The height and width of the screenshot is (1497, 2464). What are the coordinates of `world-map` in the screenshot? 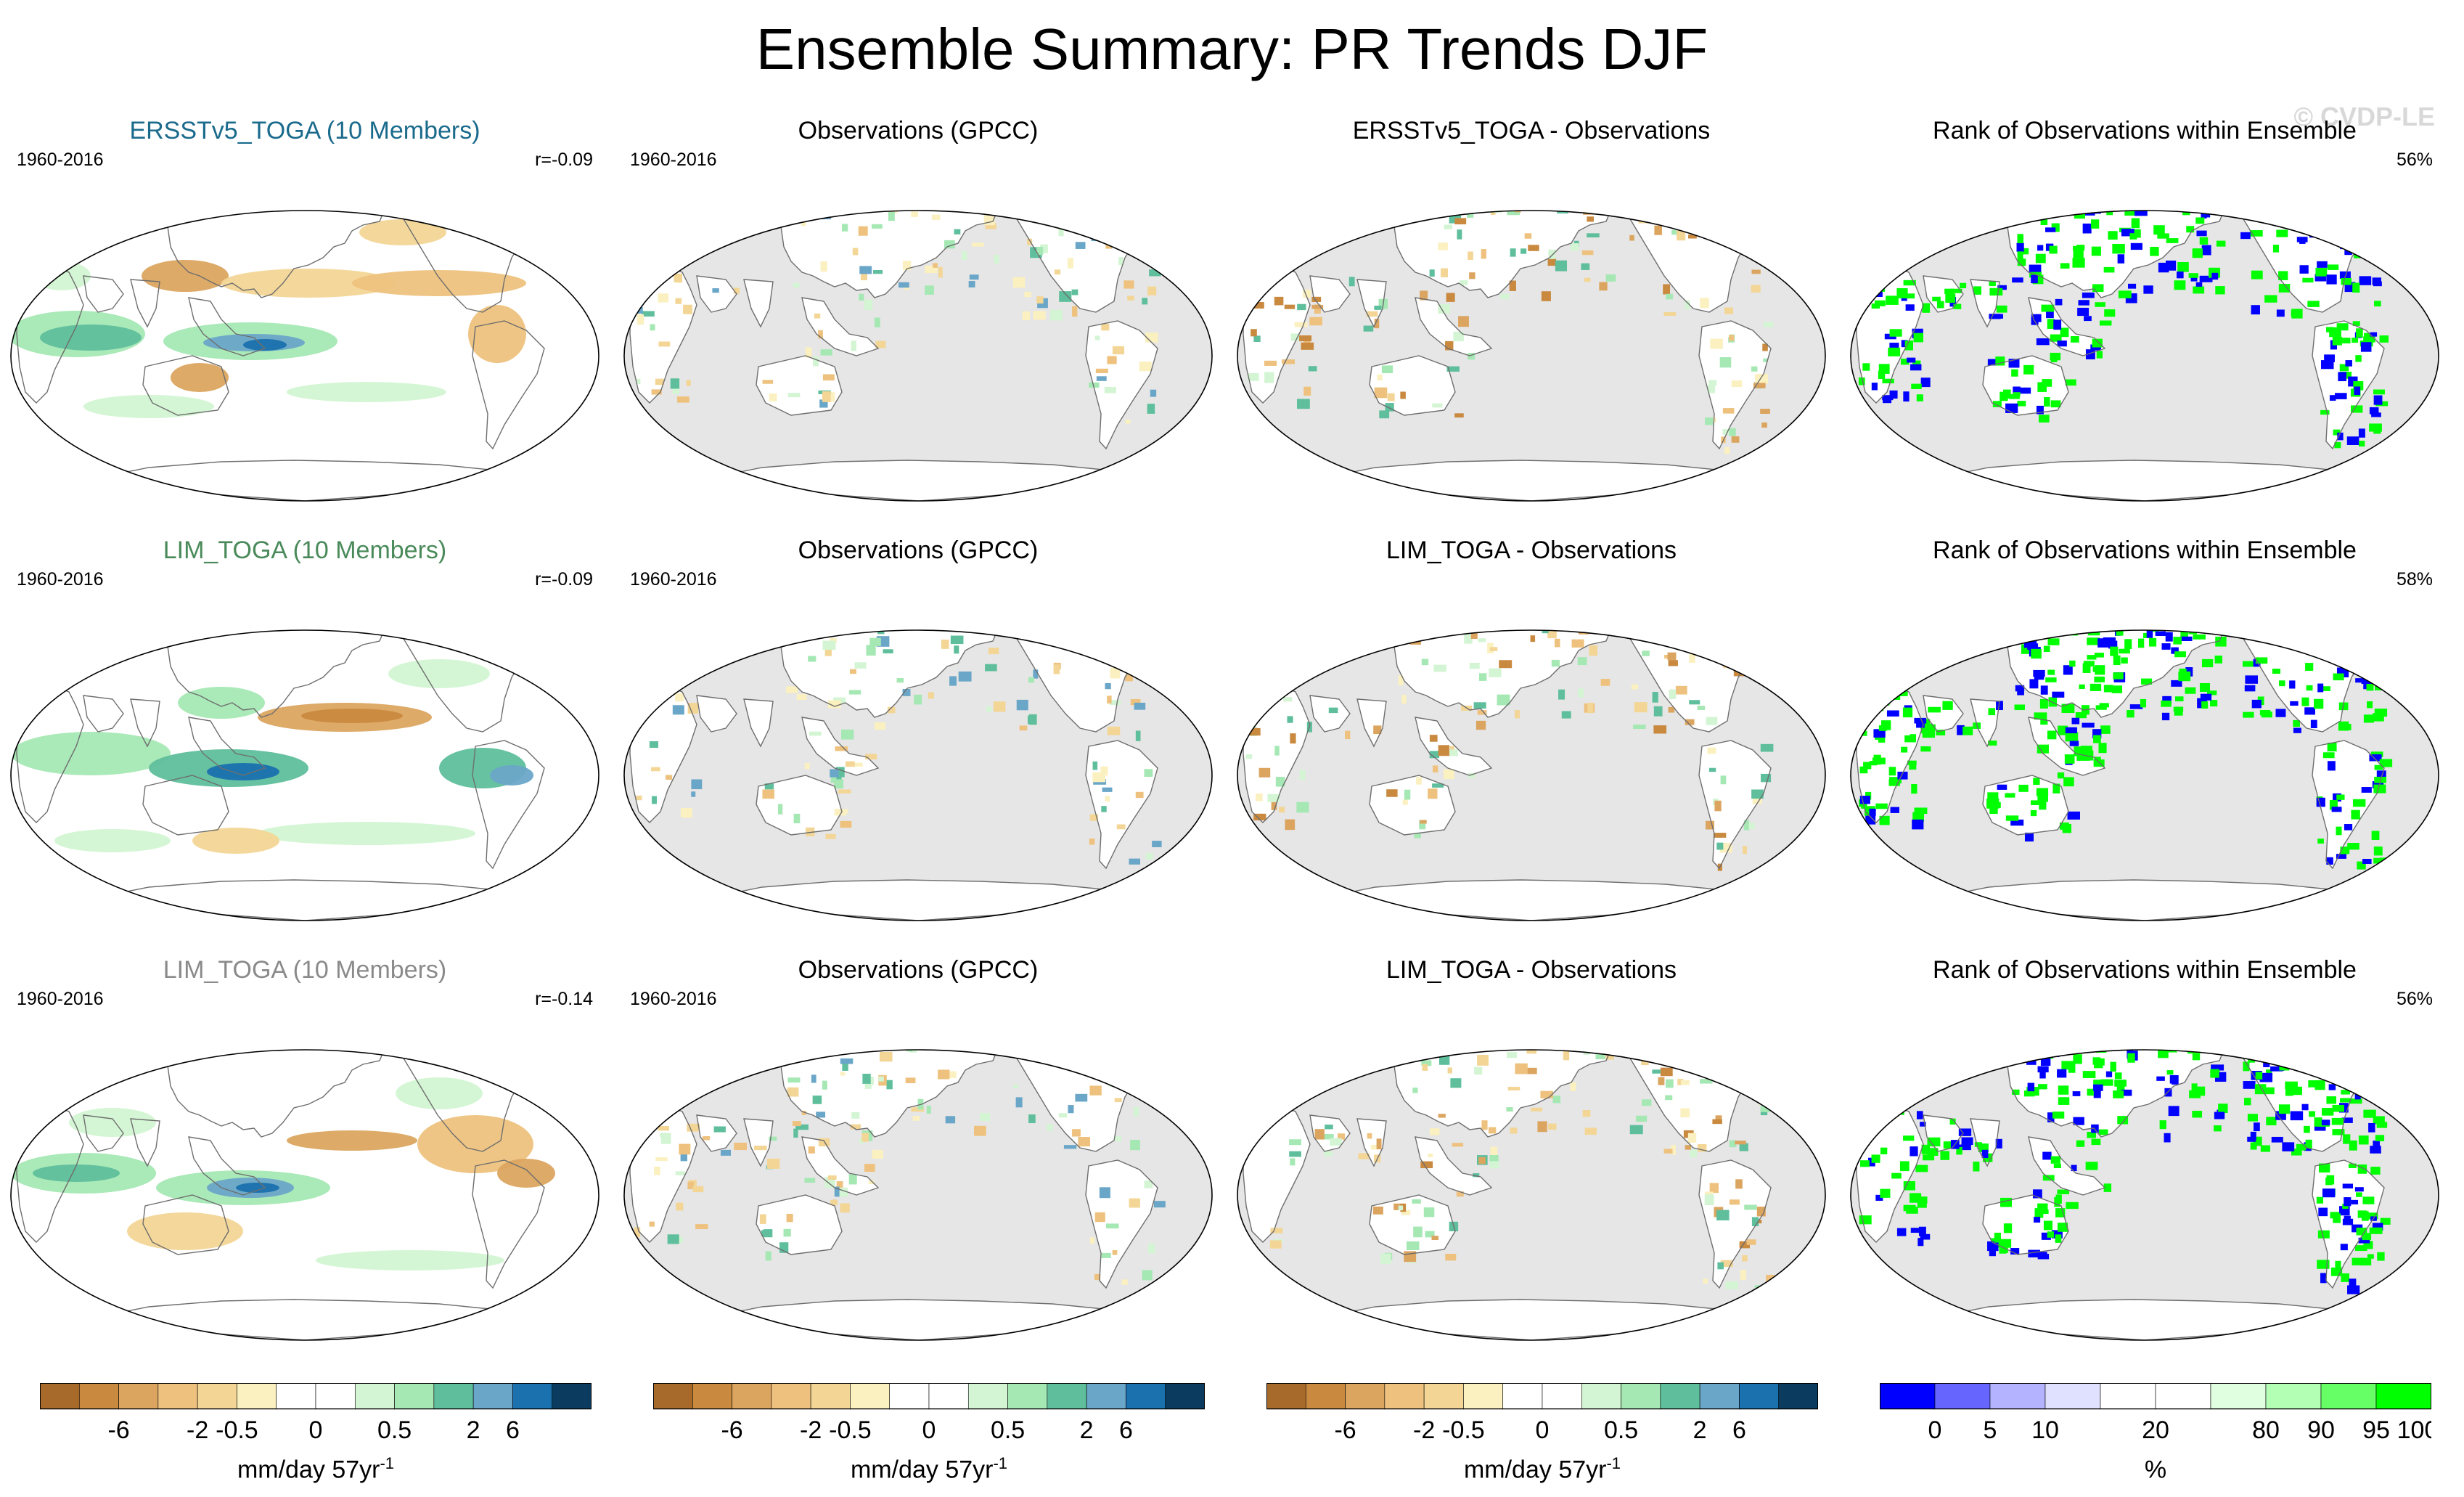 It's located at (304, 1195).